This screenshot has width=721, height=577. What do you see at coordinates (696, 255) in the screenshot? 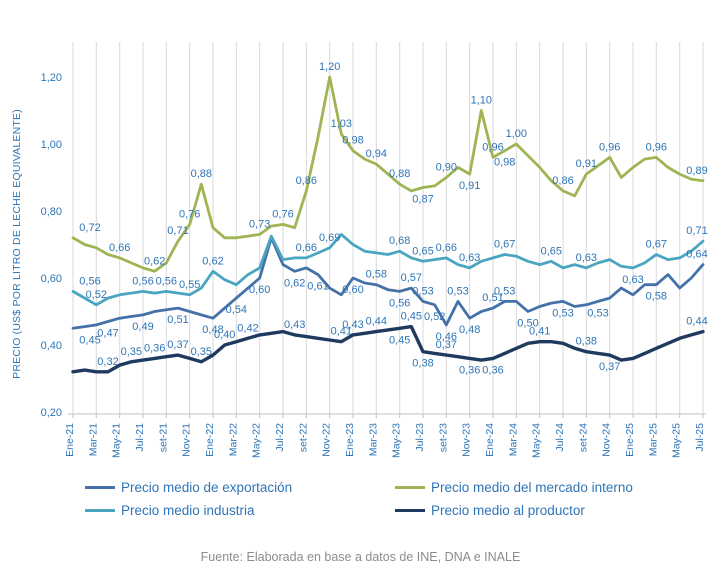
I see `data-label: 0,64` at bounding box center [696, 255].